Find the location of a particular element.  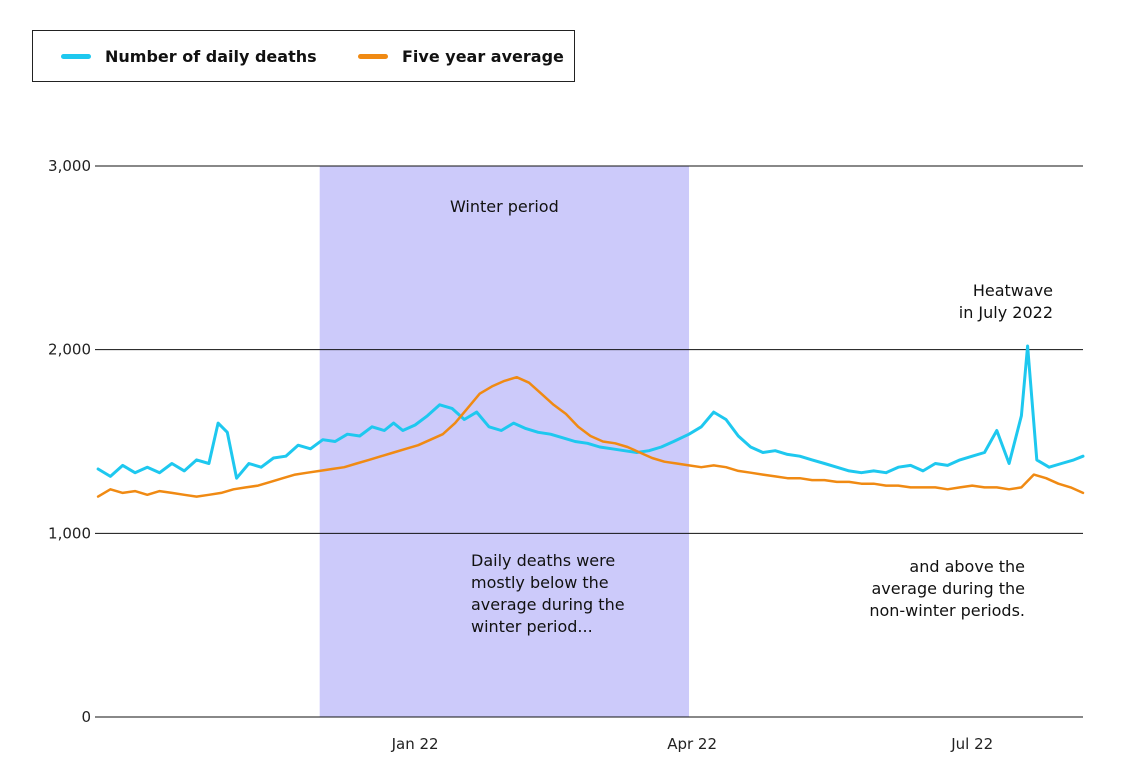

below-average-annotation: mostly below the is located at coordinates (540, 582).